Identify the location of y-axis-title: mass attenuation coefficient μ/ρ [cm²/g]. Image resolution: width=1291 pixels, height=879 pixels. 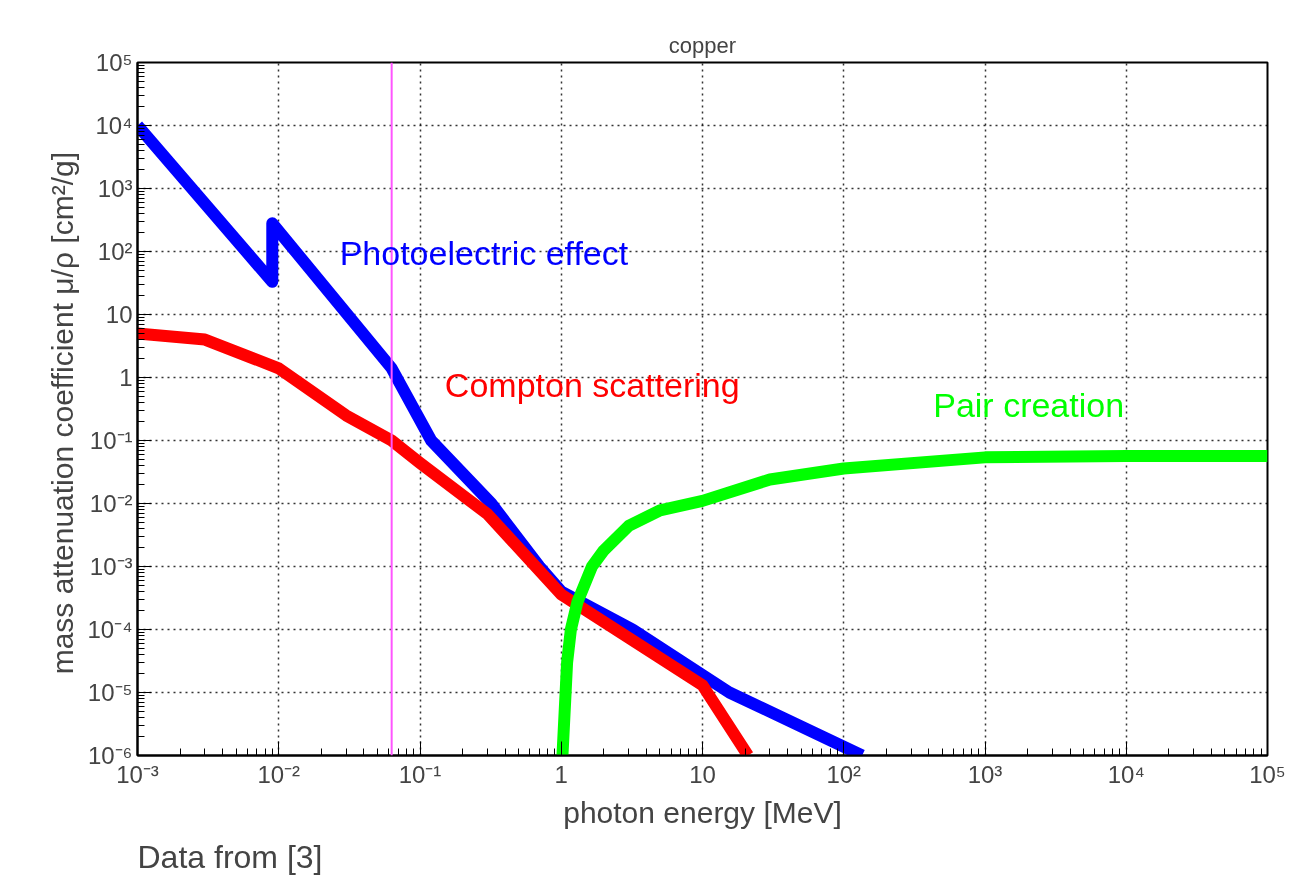
(63, 413).